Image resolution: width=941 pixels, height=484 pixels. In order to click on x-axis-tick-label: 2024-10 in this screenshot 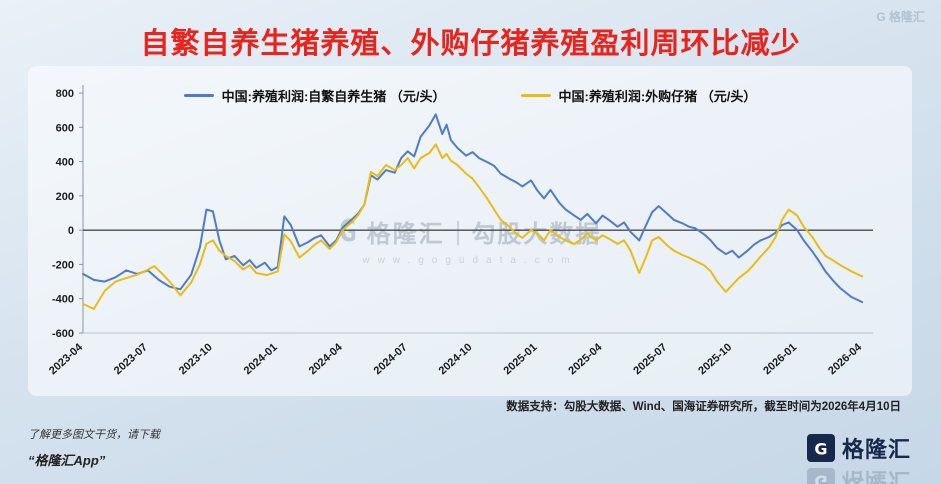, I will do `click(456, 359)`.